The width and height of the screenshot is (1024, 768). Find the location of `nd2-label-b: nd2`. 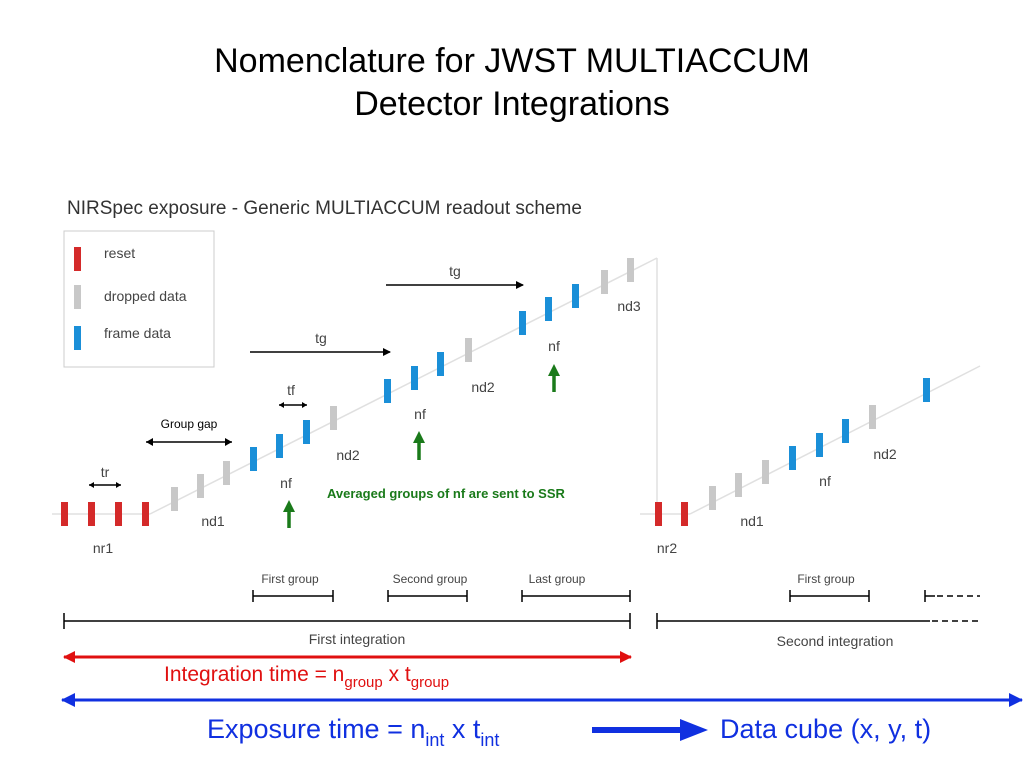

nd2-label-b: nd2 is located at coordinates (483, 387).